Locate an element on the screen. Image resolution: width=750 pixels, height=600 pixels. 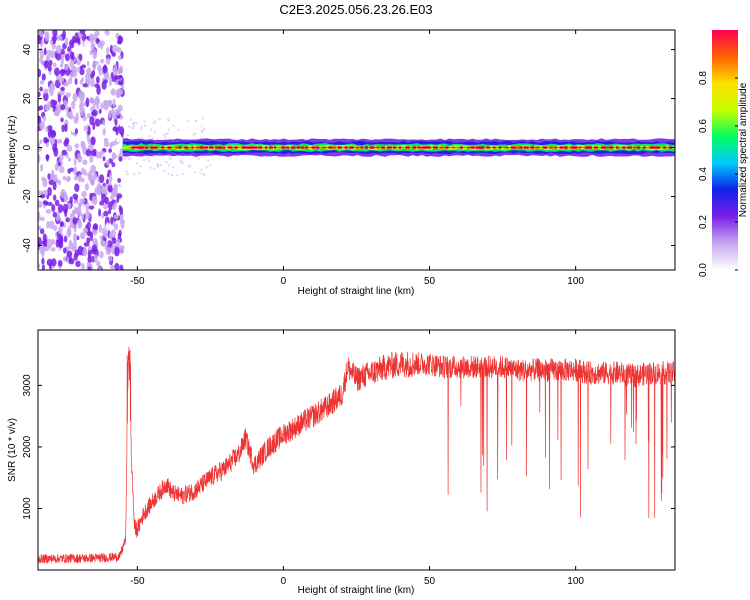
snr-x-tick-label: 100 is located at coordinates (575, 581).